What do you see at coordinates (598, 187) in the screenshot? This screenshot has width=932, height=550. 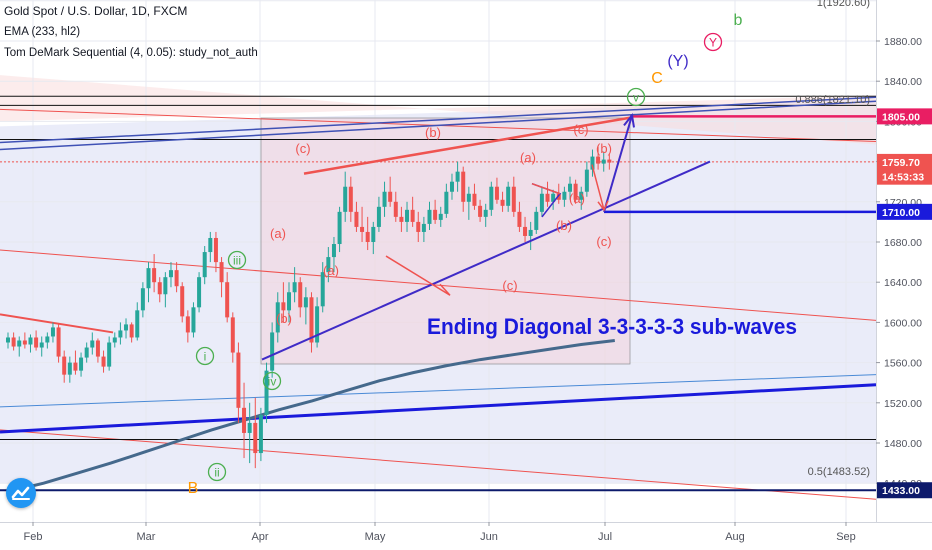 I see `red-arrow-down` at bounding box center [598, 187].